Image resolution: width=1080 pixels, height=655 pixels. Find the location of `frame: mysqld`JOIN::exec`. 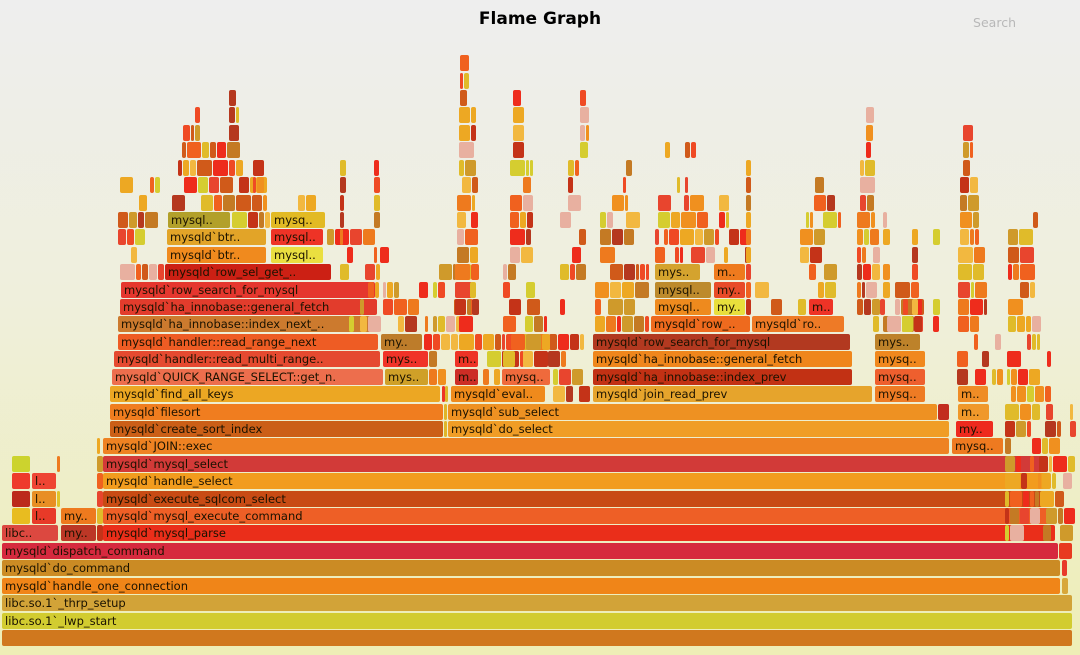

frame: mysqld`JOIN::exec is located at coordinates (526, 446).